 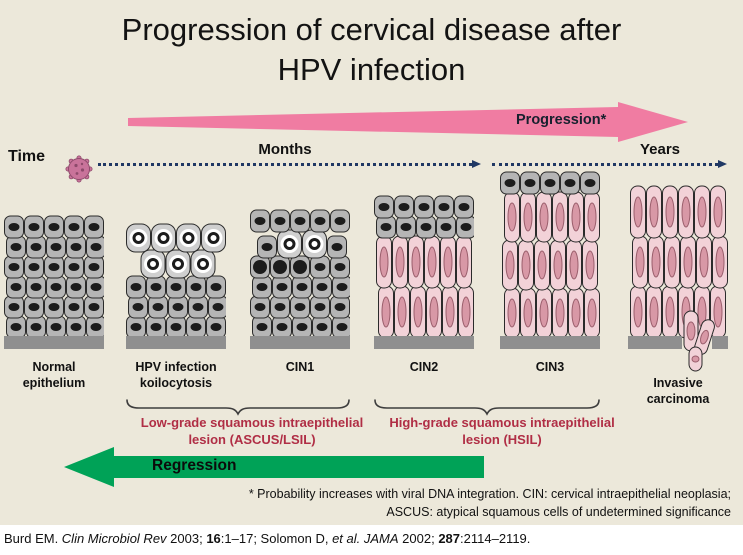 I want to click on regression-label: Regression, so click(x=194, y=465).